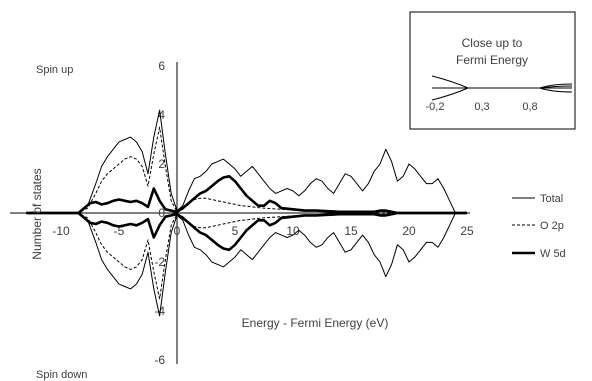 The height and width of the screenshot is (381, 592). What do you see at coordinates (492, 60) in the screenshot?
I see `inset-title-line-2: Fermi Energy` at bounding box center [492, 60].